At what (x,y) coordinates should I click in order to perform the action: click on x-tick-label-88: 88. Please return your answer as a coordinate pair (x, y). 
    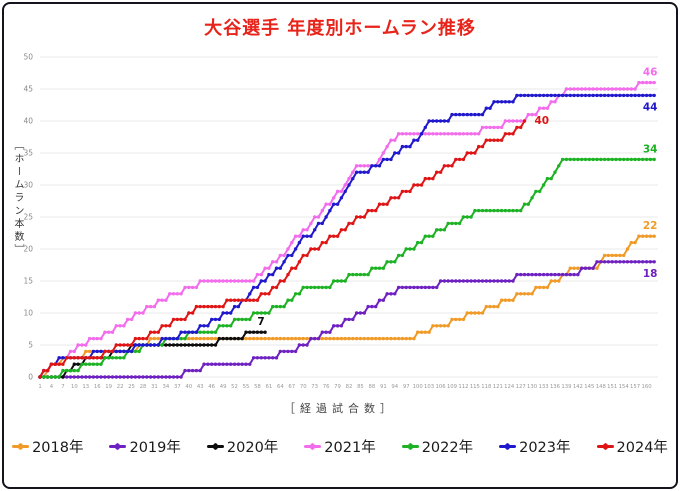
    Looking at the image, I should click on (372, 387).